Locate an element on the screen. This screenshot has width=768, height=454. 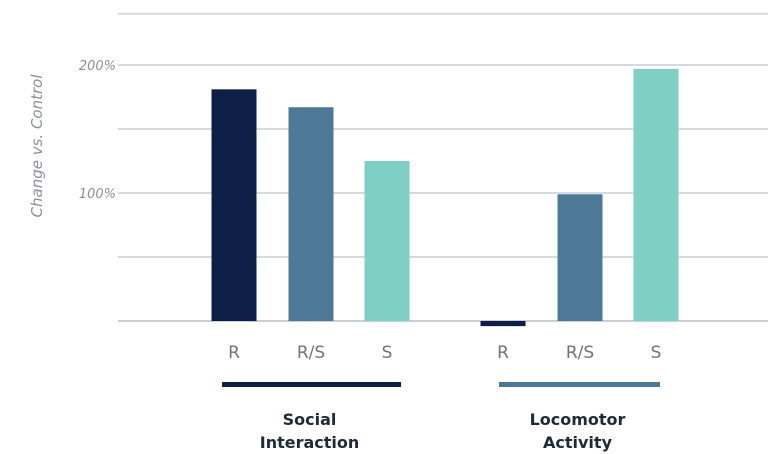
category-labels: R R/S S R R/S S is located at coordinates (444, 353).